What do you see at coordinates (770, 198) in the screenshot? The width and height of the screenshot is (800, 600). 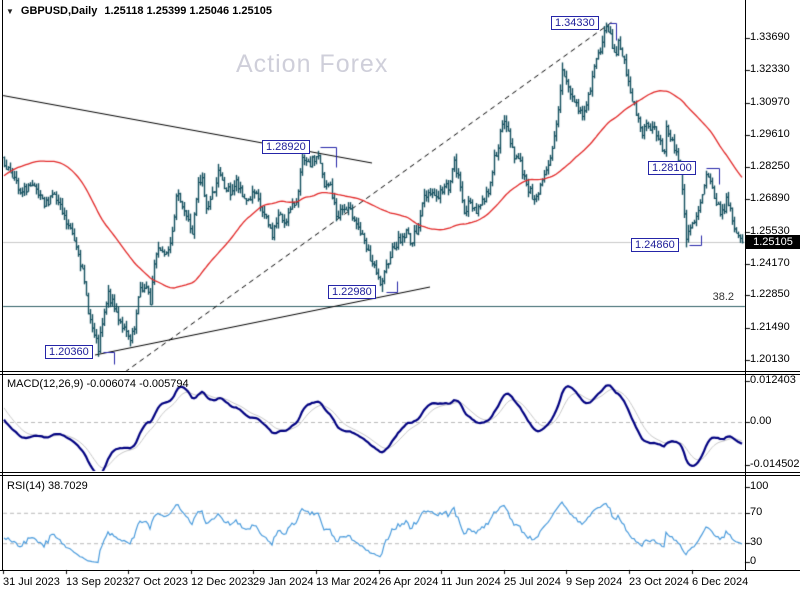 I see `price-axis-label: 1.26890` at bounding box center [770, 198].